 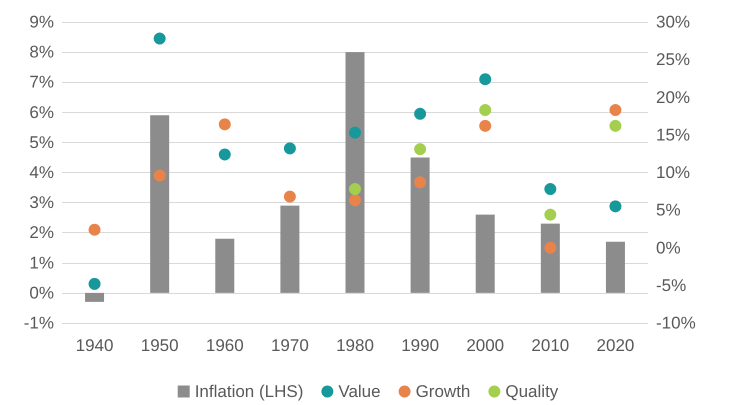 What do you see at coordinates (95, 345) in the screenshot?
I see `x-tick-label: 1940` at bounding box center [95, 345].